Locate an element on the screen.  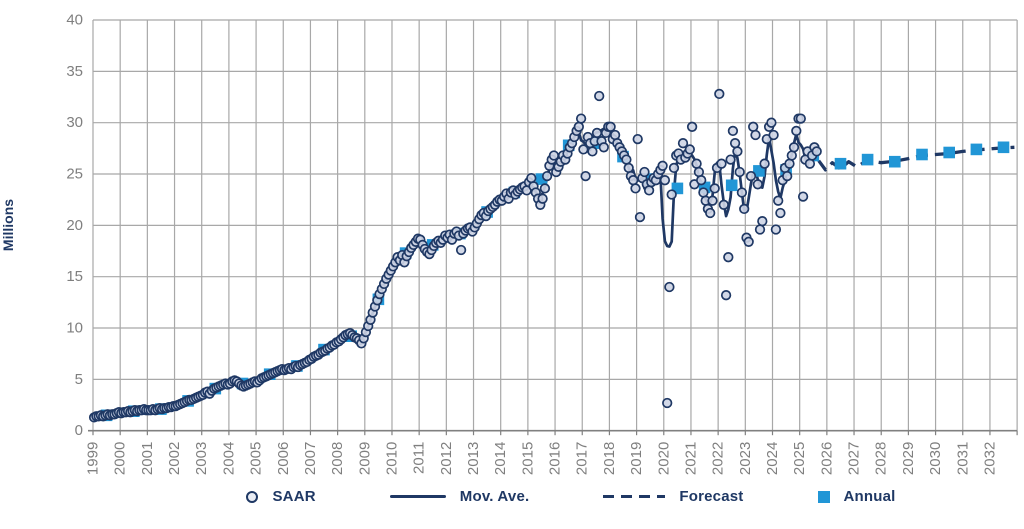
legend-label-mov-ave: Mov. Ave. is located at coordinates (494, 496).